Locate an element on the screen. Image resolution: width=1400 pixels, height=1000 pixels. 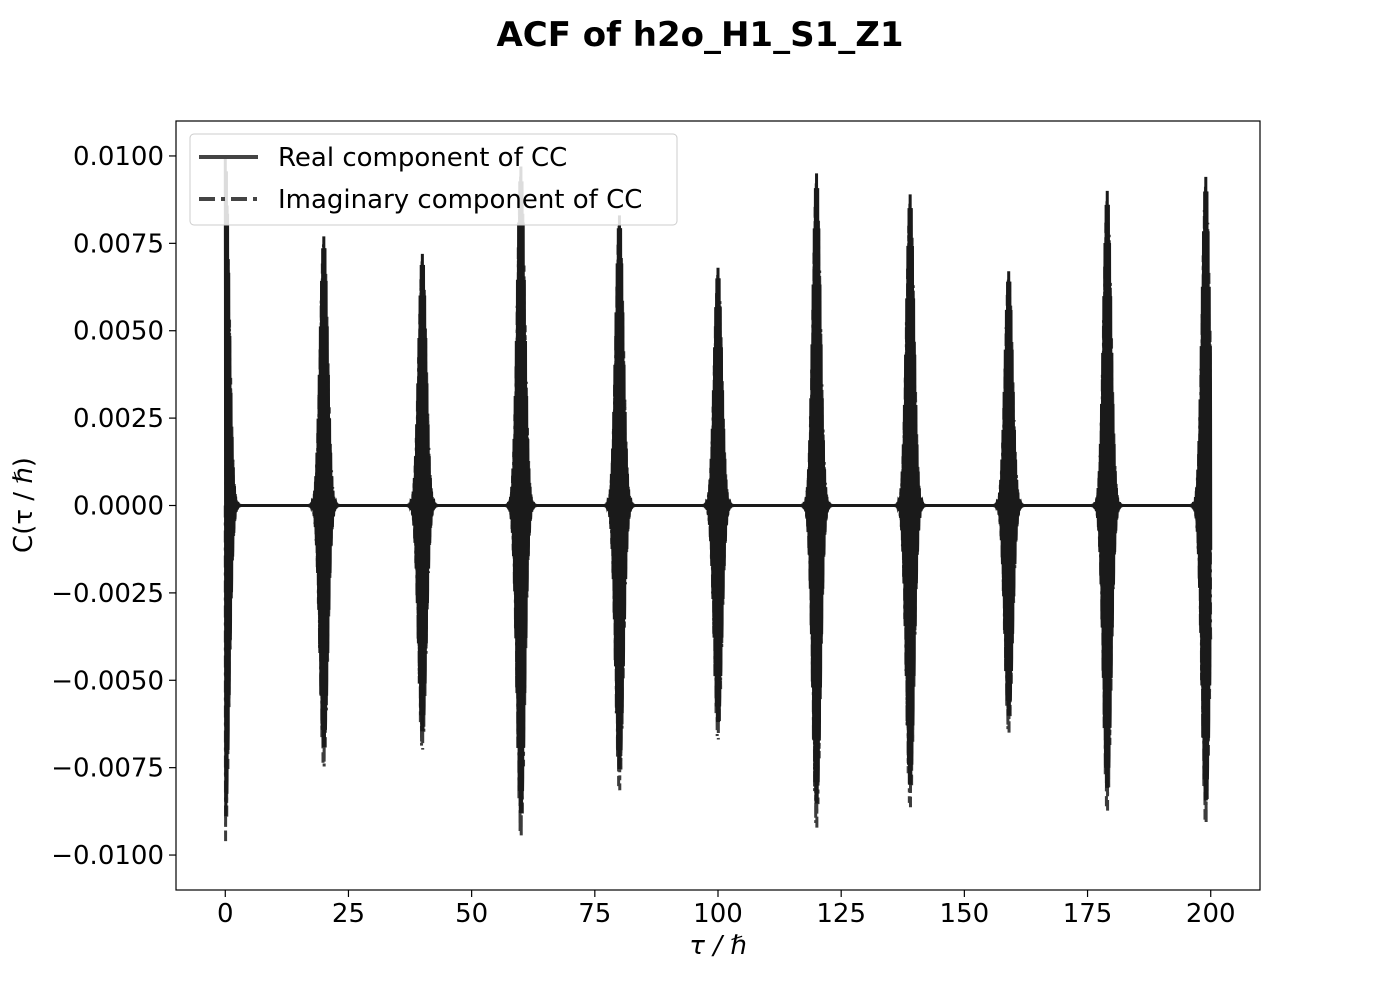
x-tick-label: 100 is located at coordinates (718, 914).